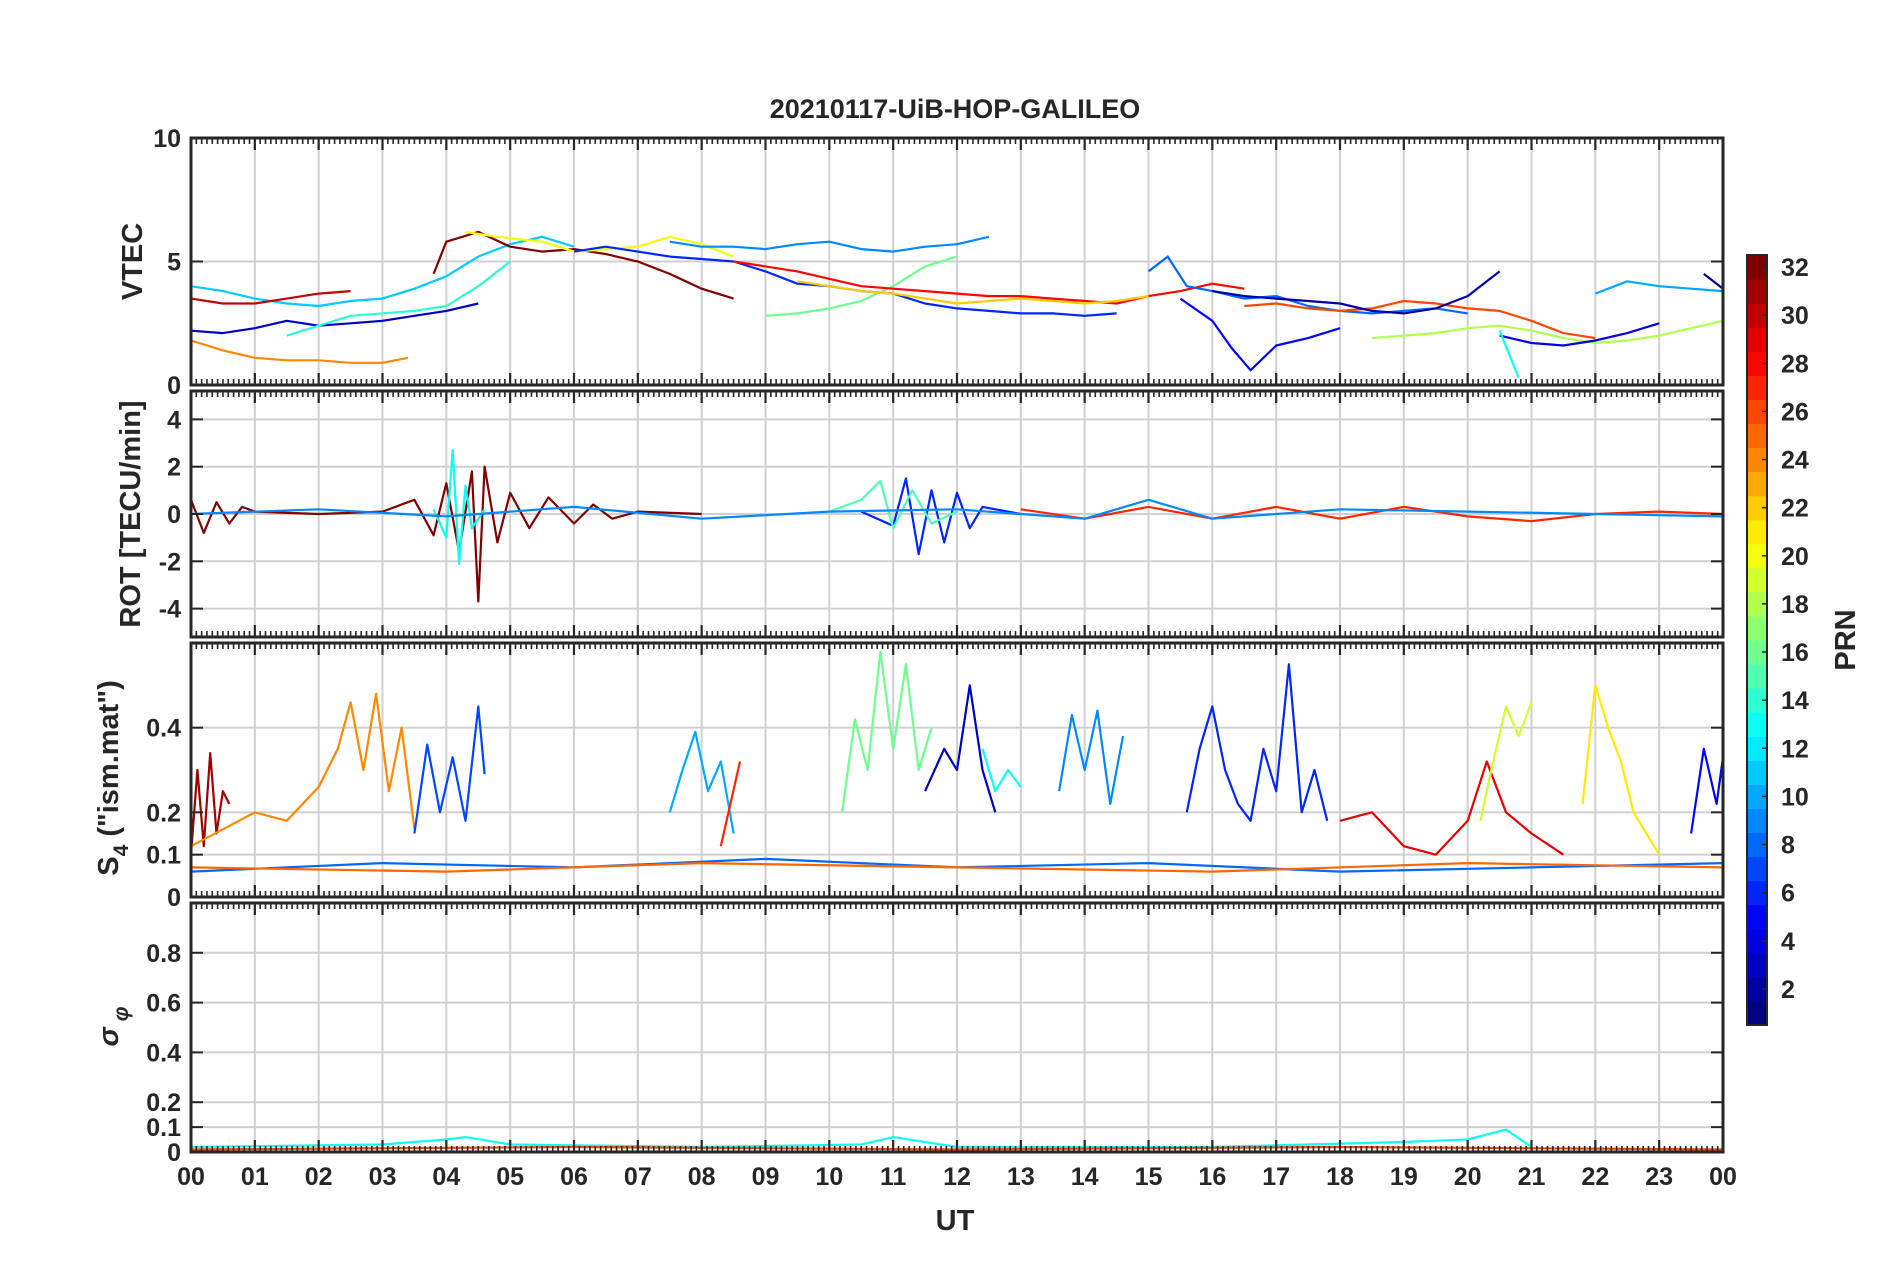 The height and width of the screenshot is (1272, 1902). Describe the element at coordinates (955, 1221) in the screenshot. I see `x-axis-title: UT` at that location.